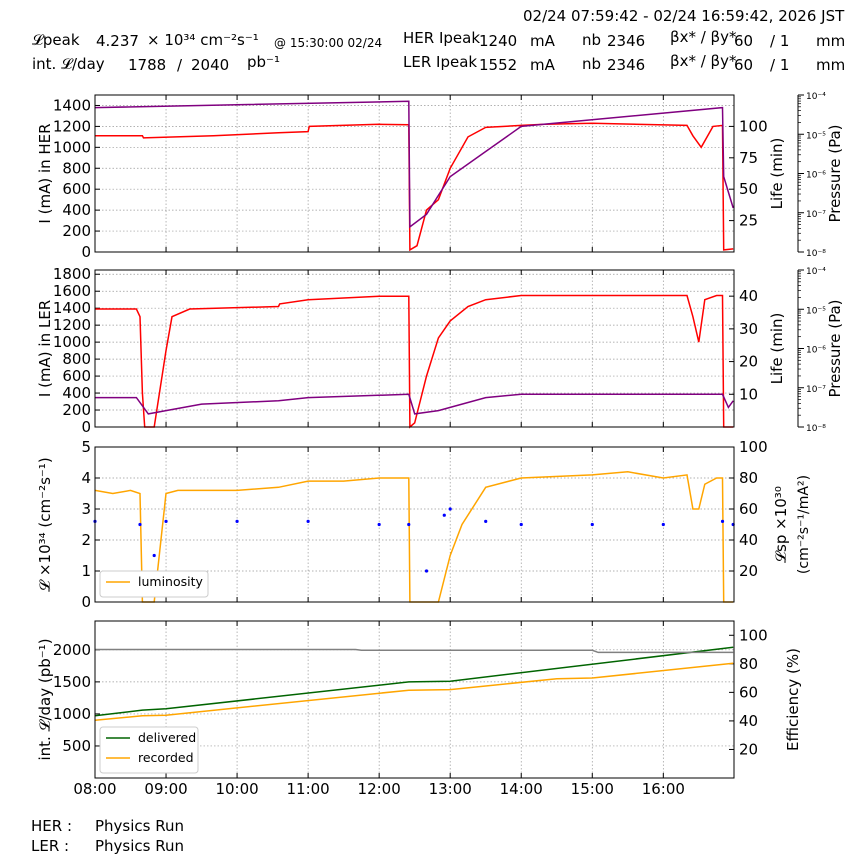  What do you see at coordinates (68, 64) in the screenshot?
I see `intl-label: int. 𝓛/day` at bounding box center [68, 64].